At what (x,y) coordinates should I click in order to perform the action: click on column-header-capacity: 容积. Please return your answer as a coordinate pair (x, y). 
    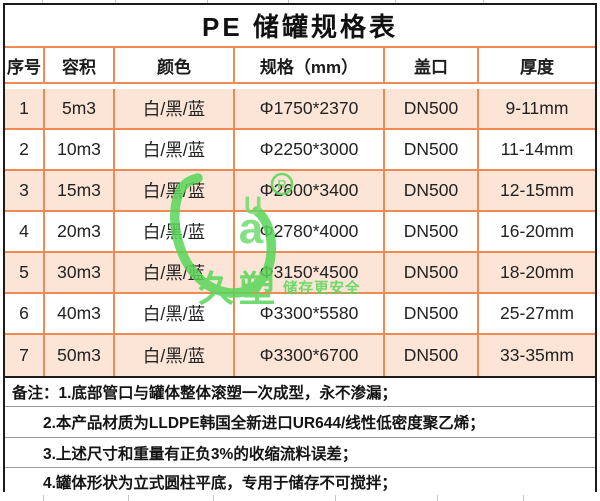
    Looking at the image, I should click on (80, 66).